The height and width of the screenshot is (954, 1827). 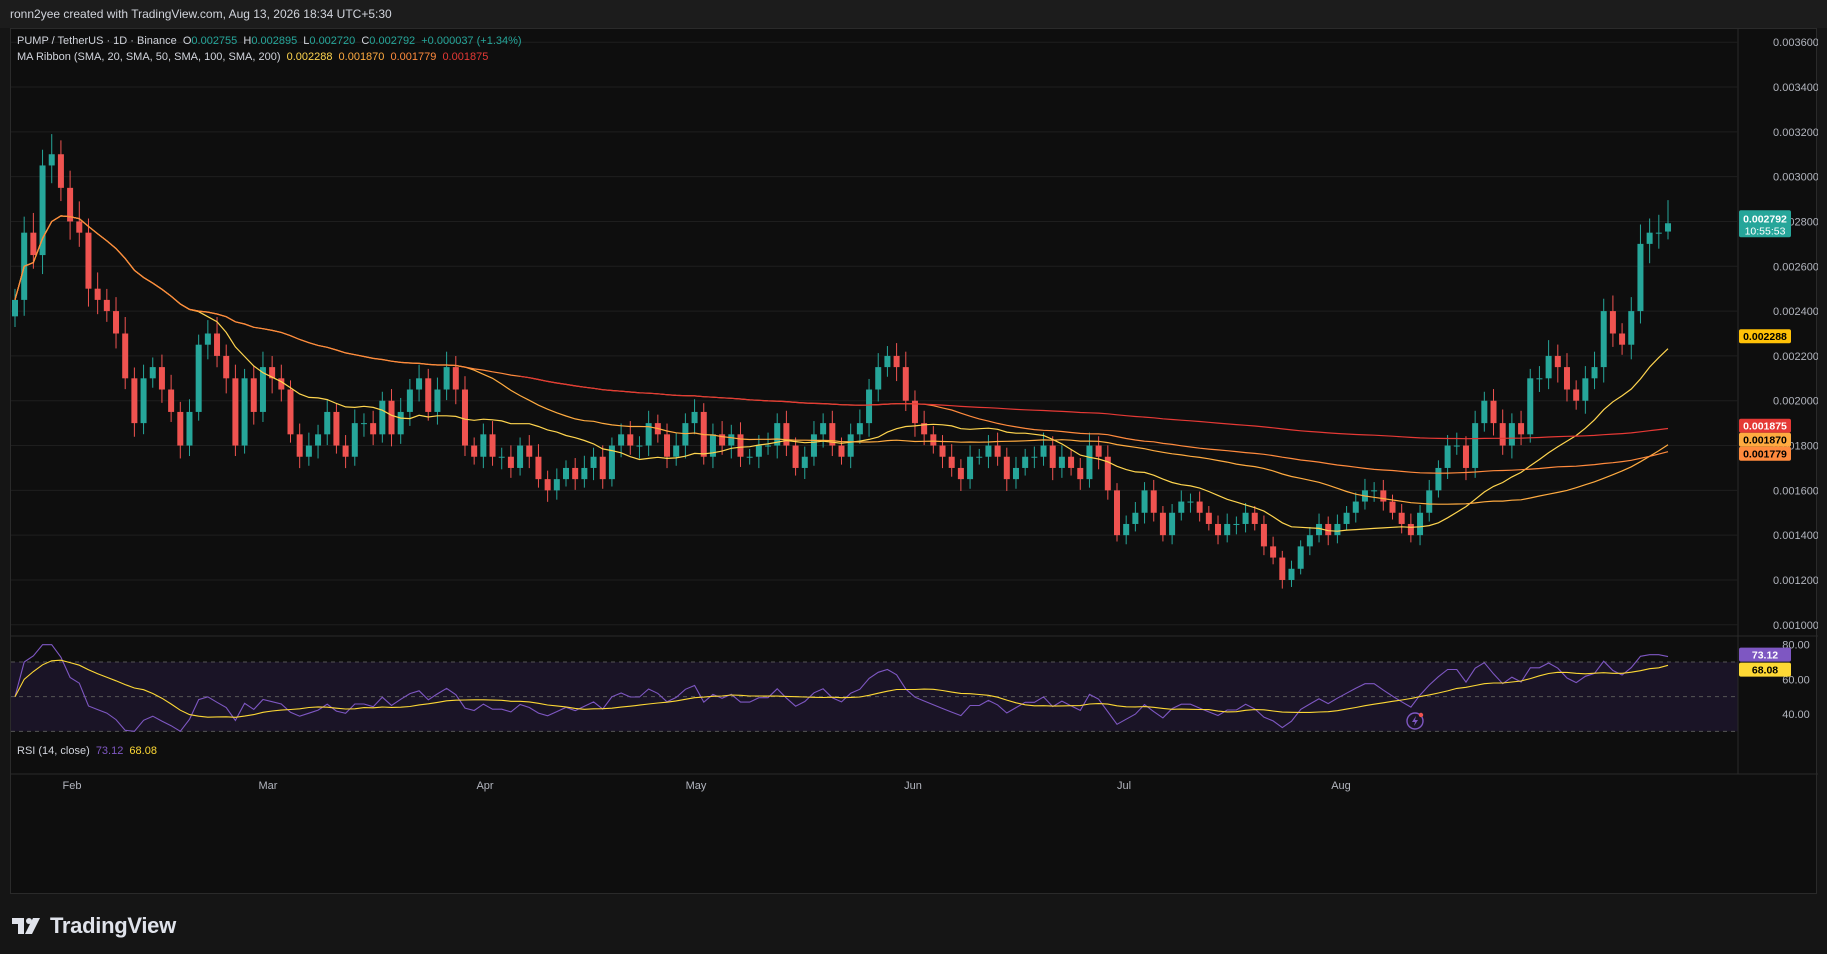 I want to click on price-axis-label: 0.003200, so click(x=1795, y=133).